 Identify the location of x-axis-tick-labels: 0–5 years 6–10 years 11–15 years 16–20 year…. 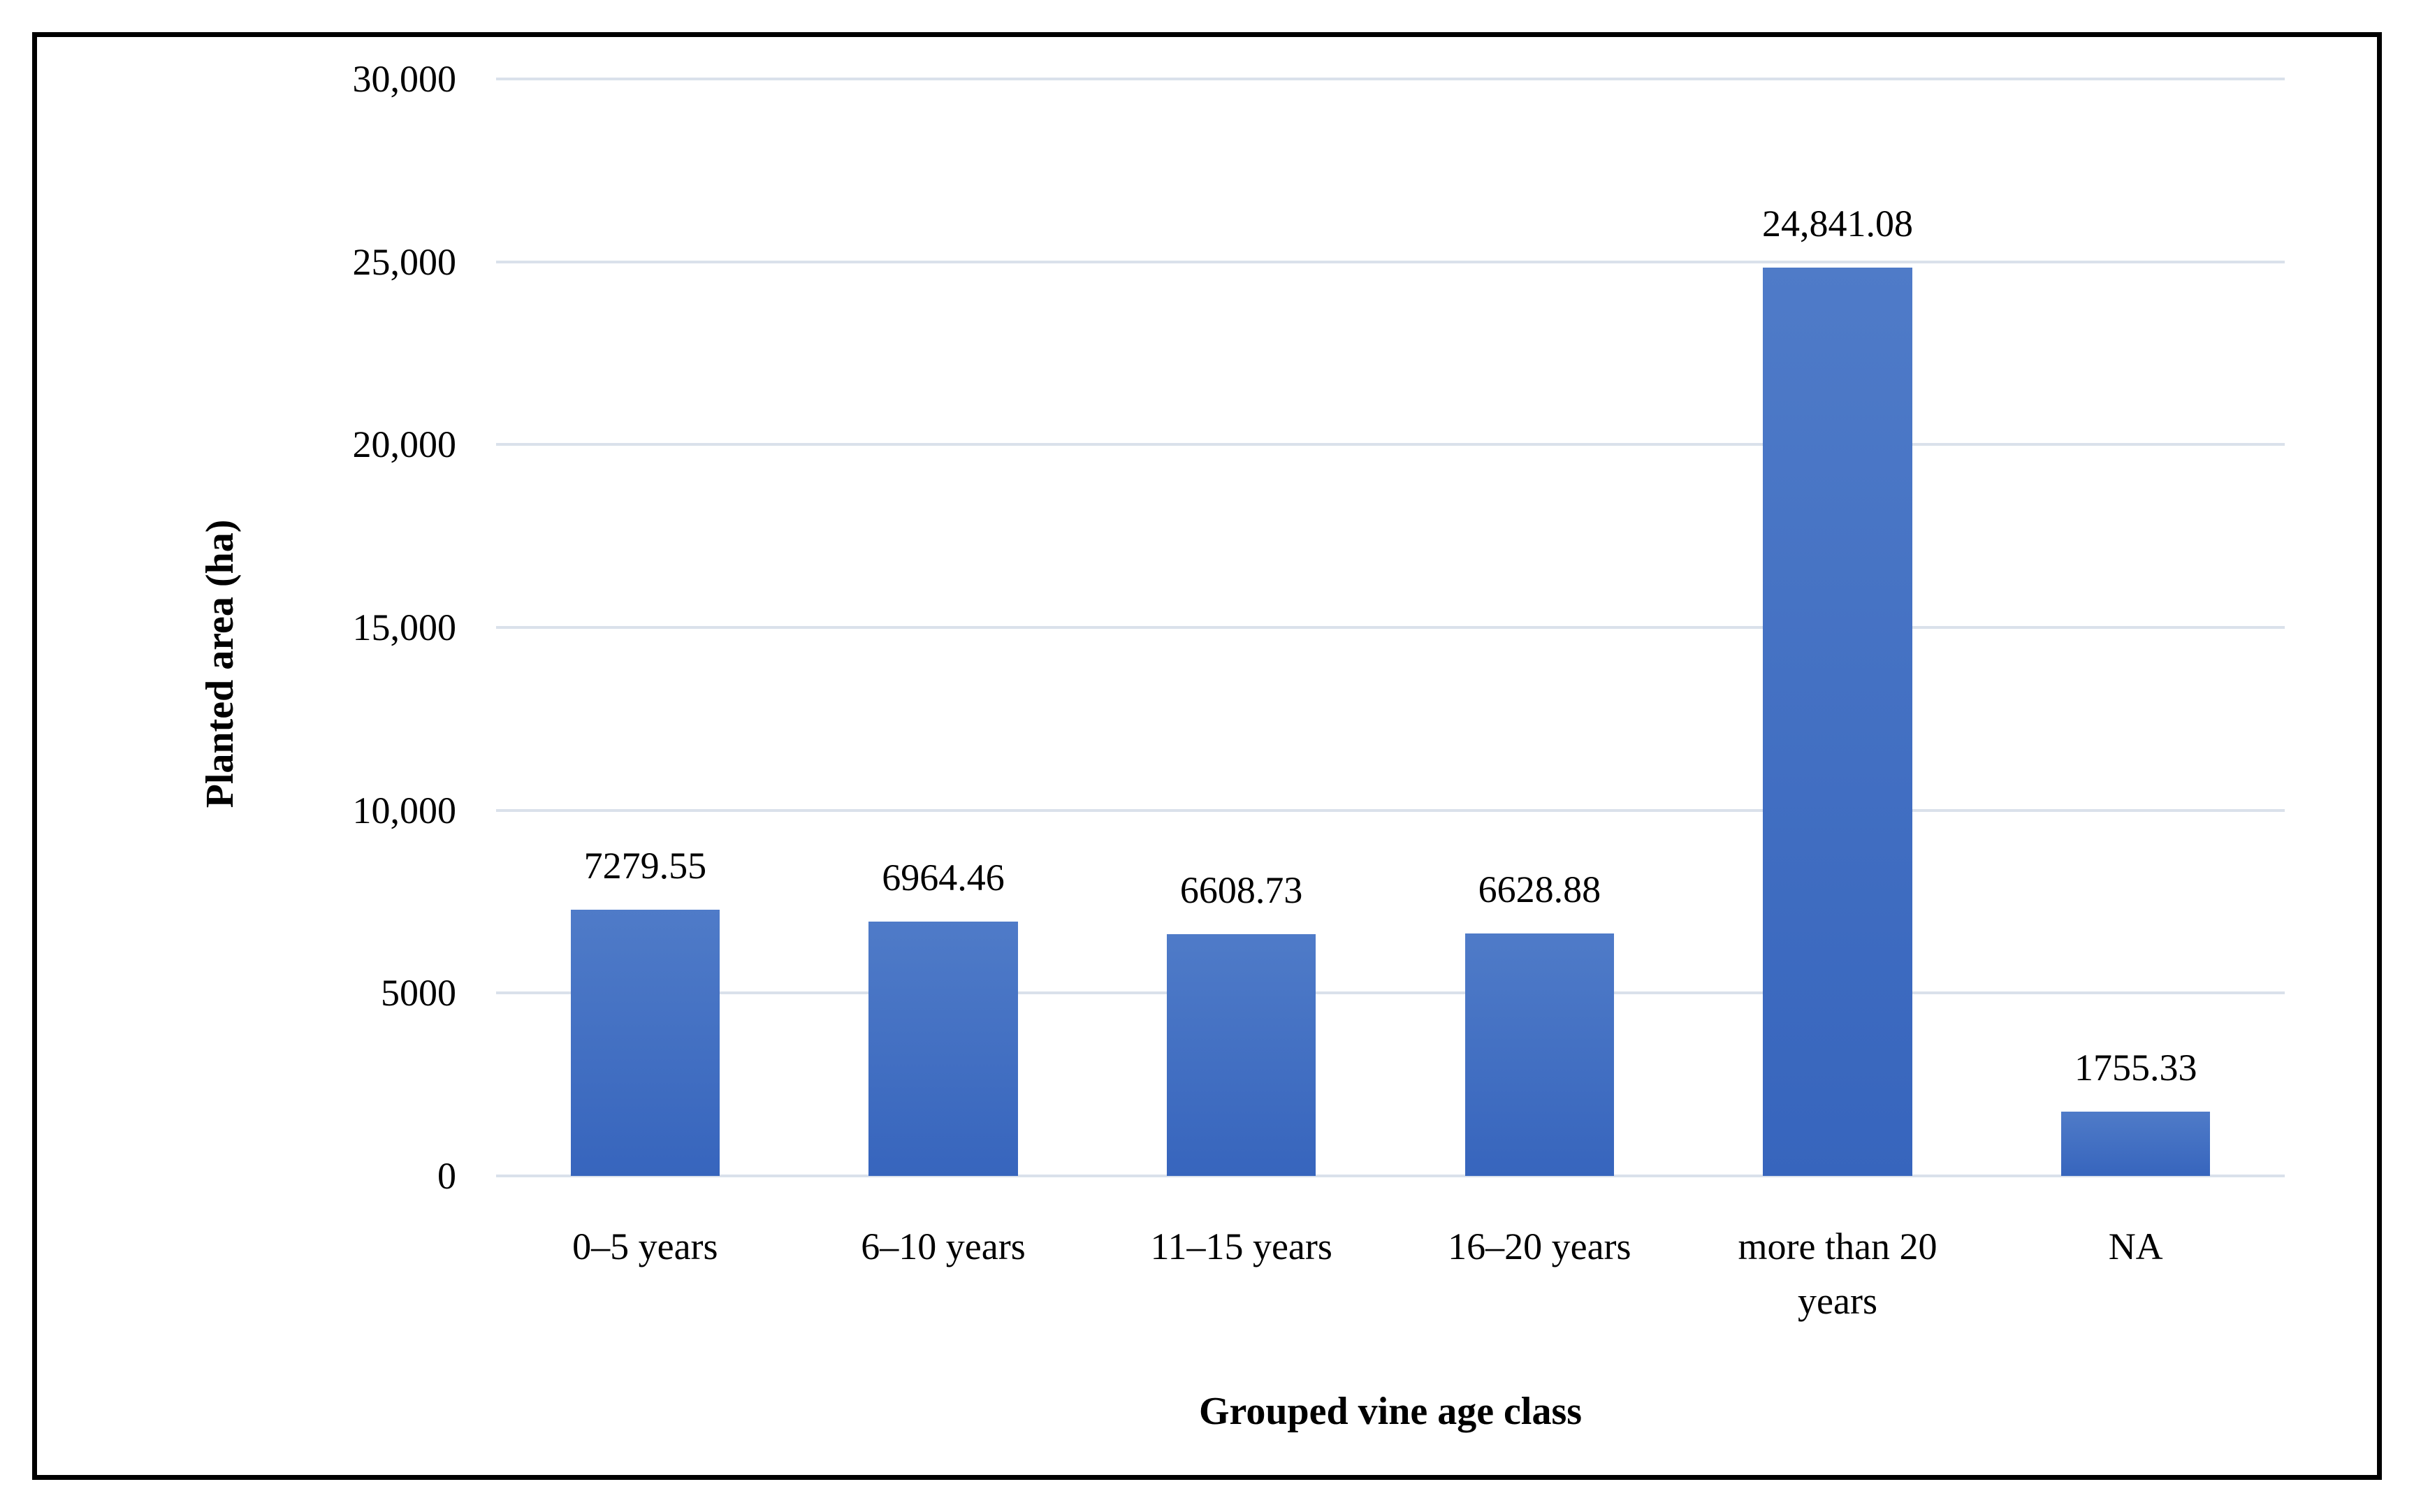
(1391, 1274).